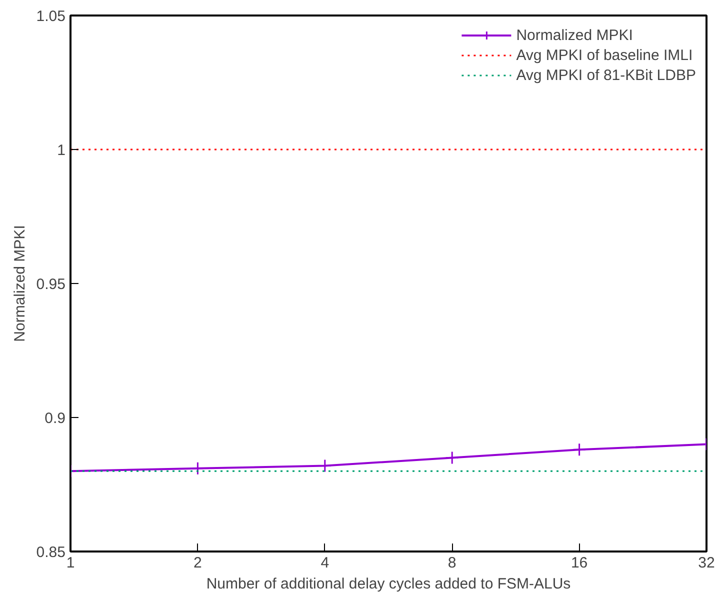 The height and width of the screenshot is (606, 726). Describe the element at coordinates (19, 283) in the screenshot. I see `y-axis-title: Normalized MPKI` at that location.